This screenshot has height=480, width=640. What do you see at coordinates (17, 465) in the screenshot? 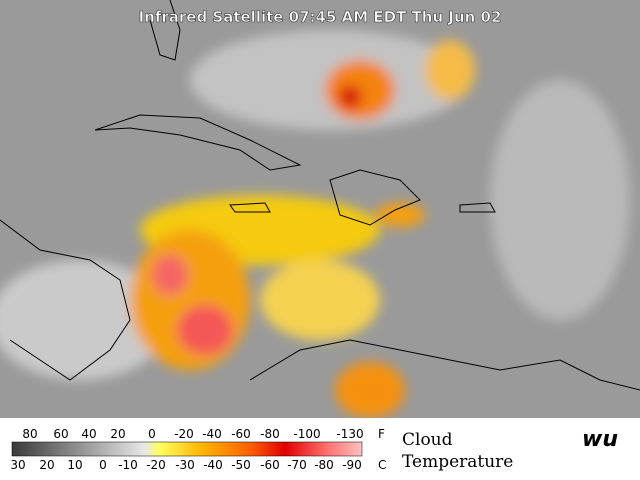
I see `celsius-label: 30` at bounding box center [17, 465].